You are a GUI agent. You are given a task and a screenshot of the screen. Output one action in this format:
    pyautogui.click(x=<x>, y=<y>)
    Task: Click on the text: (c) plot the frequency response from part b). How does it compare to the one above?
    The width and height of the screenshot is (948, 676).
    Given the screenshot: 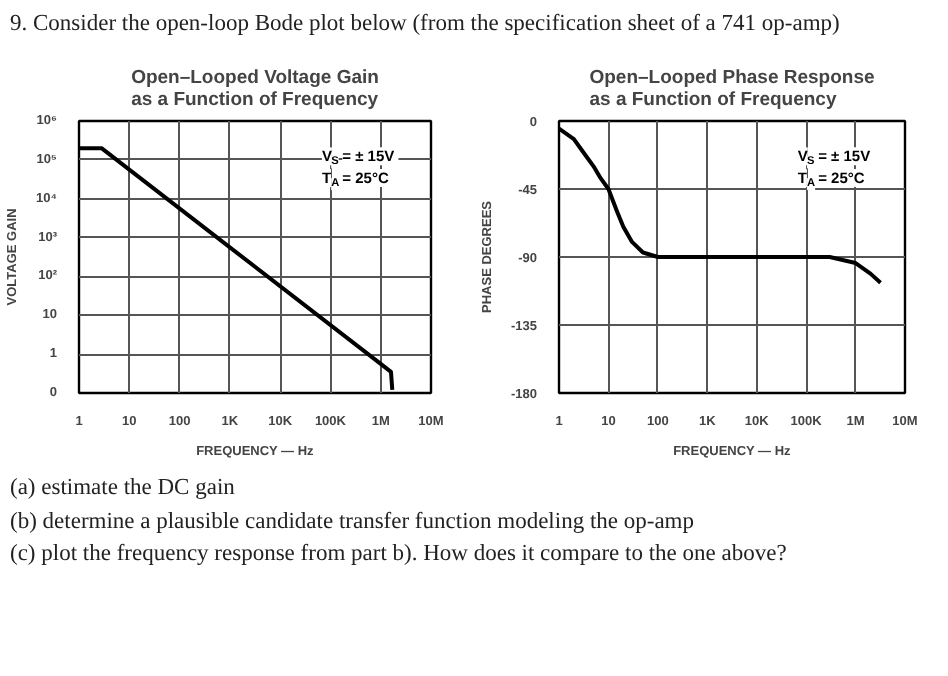 What is the action you would take?
    pyautogui.click(x=398, y=554)
    